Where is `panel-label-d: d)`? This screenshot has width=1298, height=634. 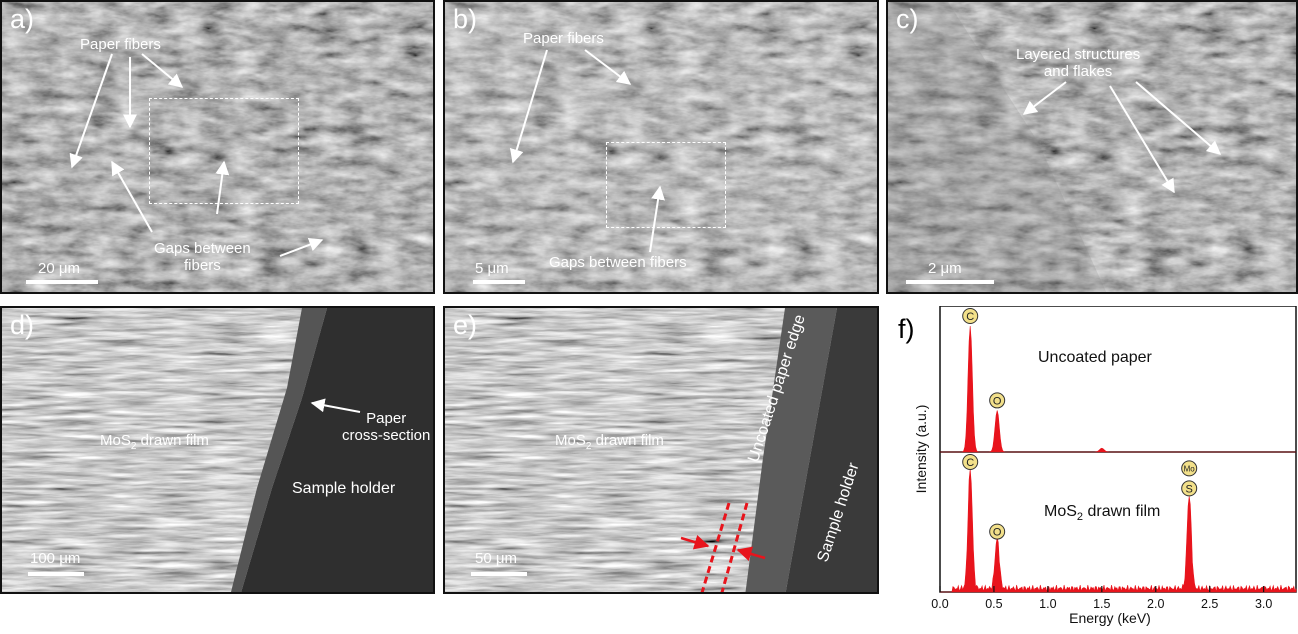 panel-label-d: d) is located at coordinates (22, 325).